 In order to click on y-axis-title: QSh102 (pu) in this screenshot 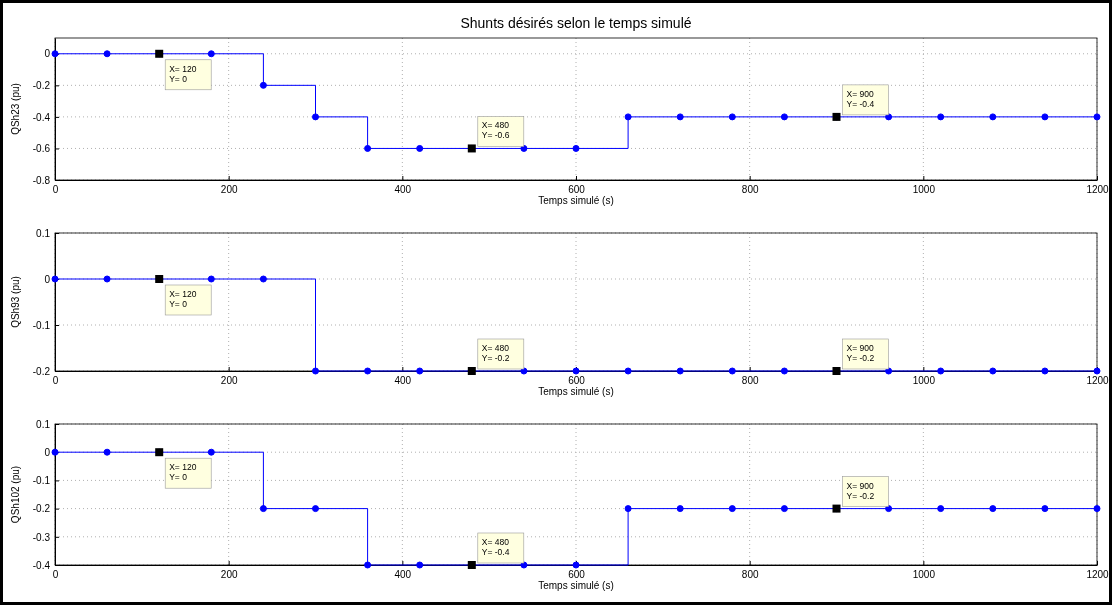, I will do `click(15, 494)`.